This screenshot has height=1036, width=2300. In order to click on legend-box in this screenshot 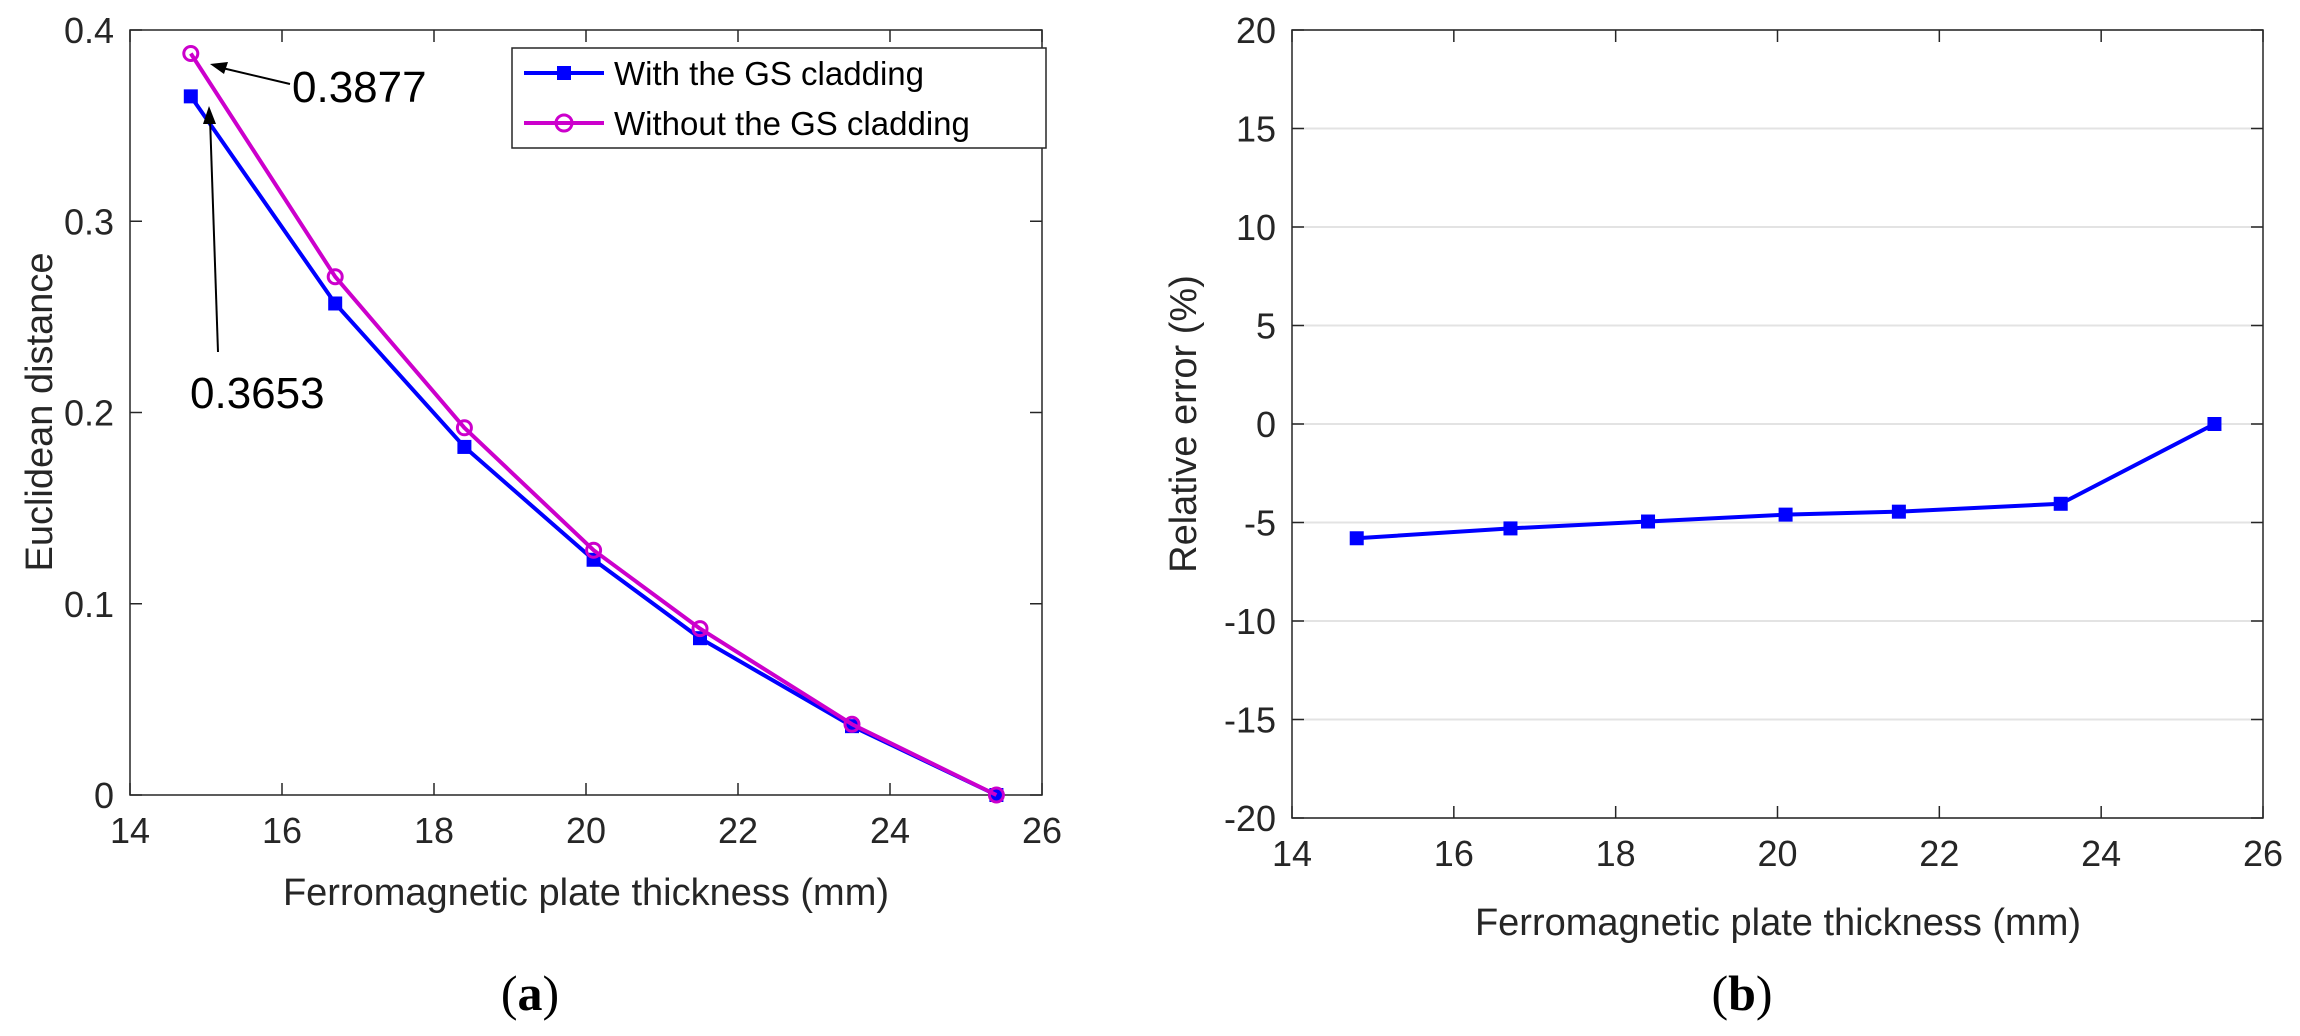, I will do `click(779, 98)`.